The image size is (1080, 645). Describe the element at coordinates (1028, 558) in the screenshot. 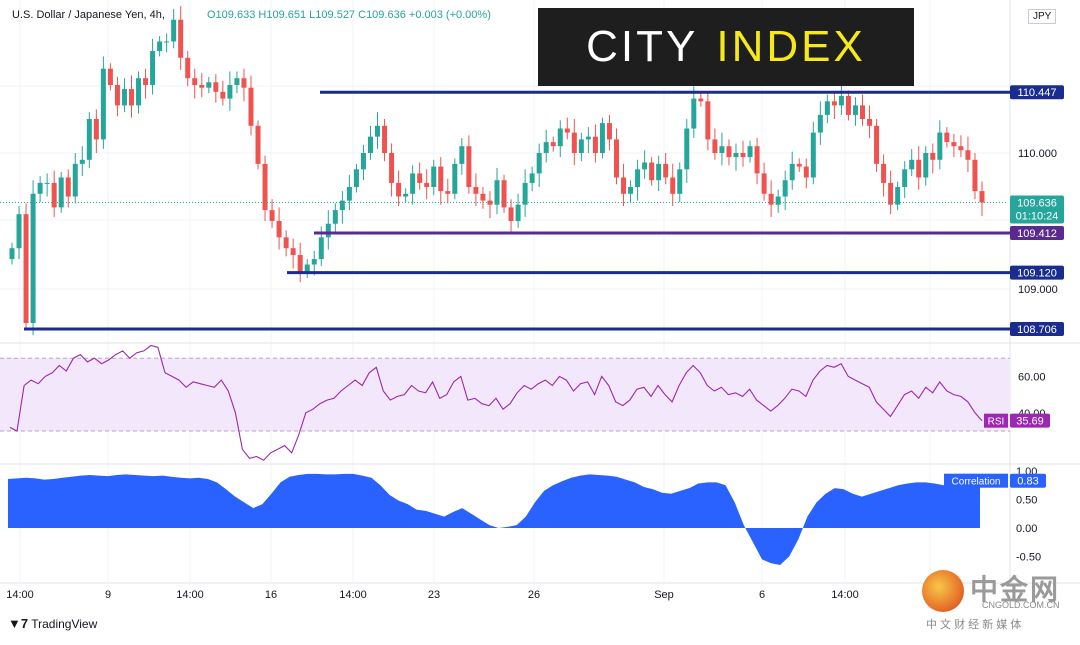

I see `corr-tick--0.50: -0.50` at that location.